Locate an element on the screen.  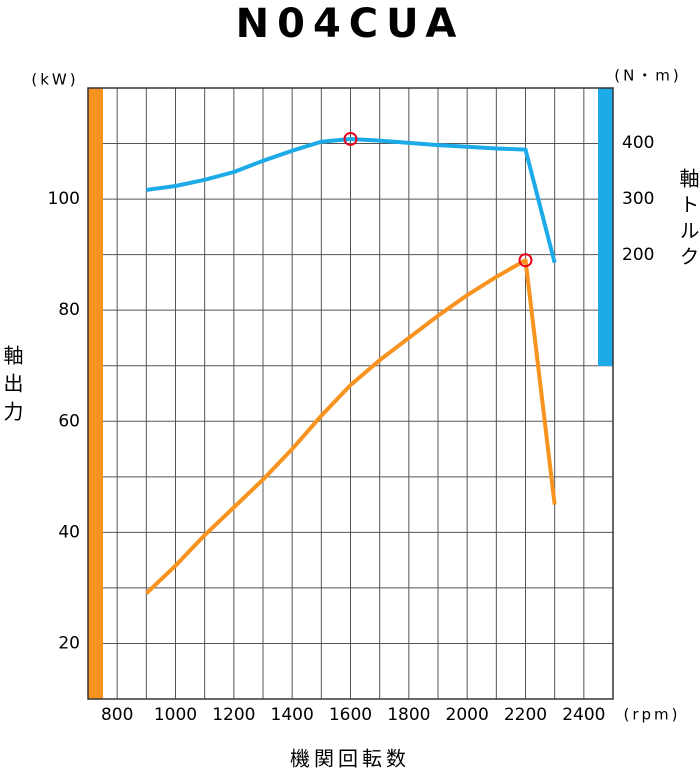
y2-unit: (N・m) is located at coordinates (648, 76).